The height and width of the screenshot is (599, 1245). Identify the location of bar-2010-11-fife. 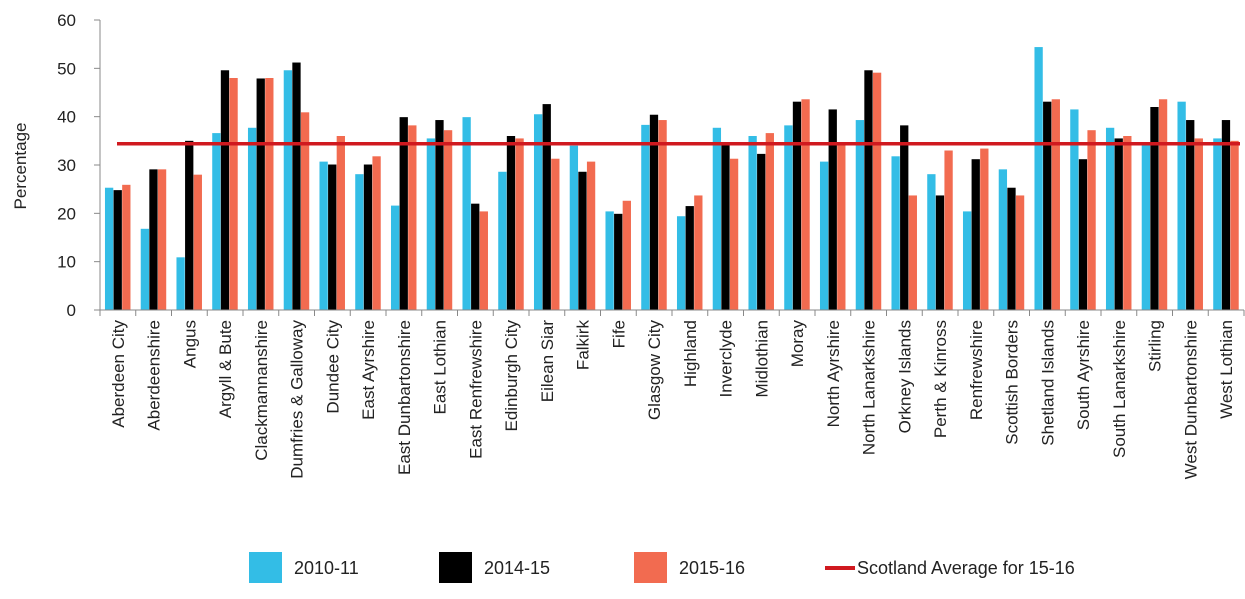
(609, 260).